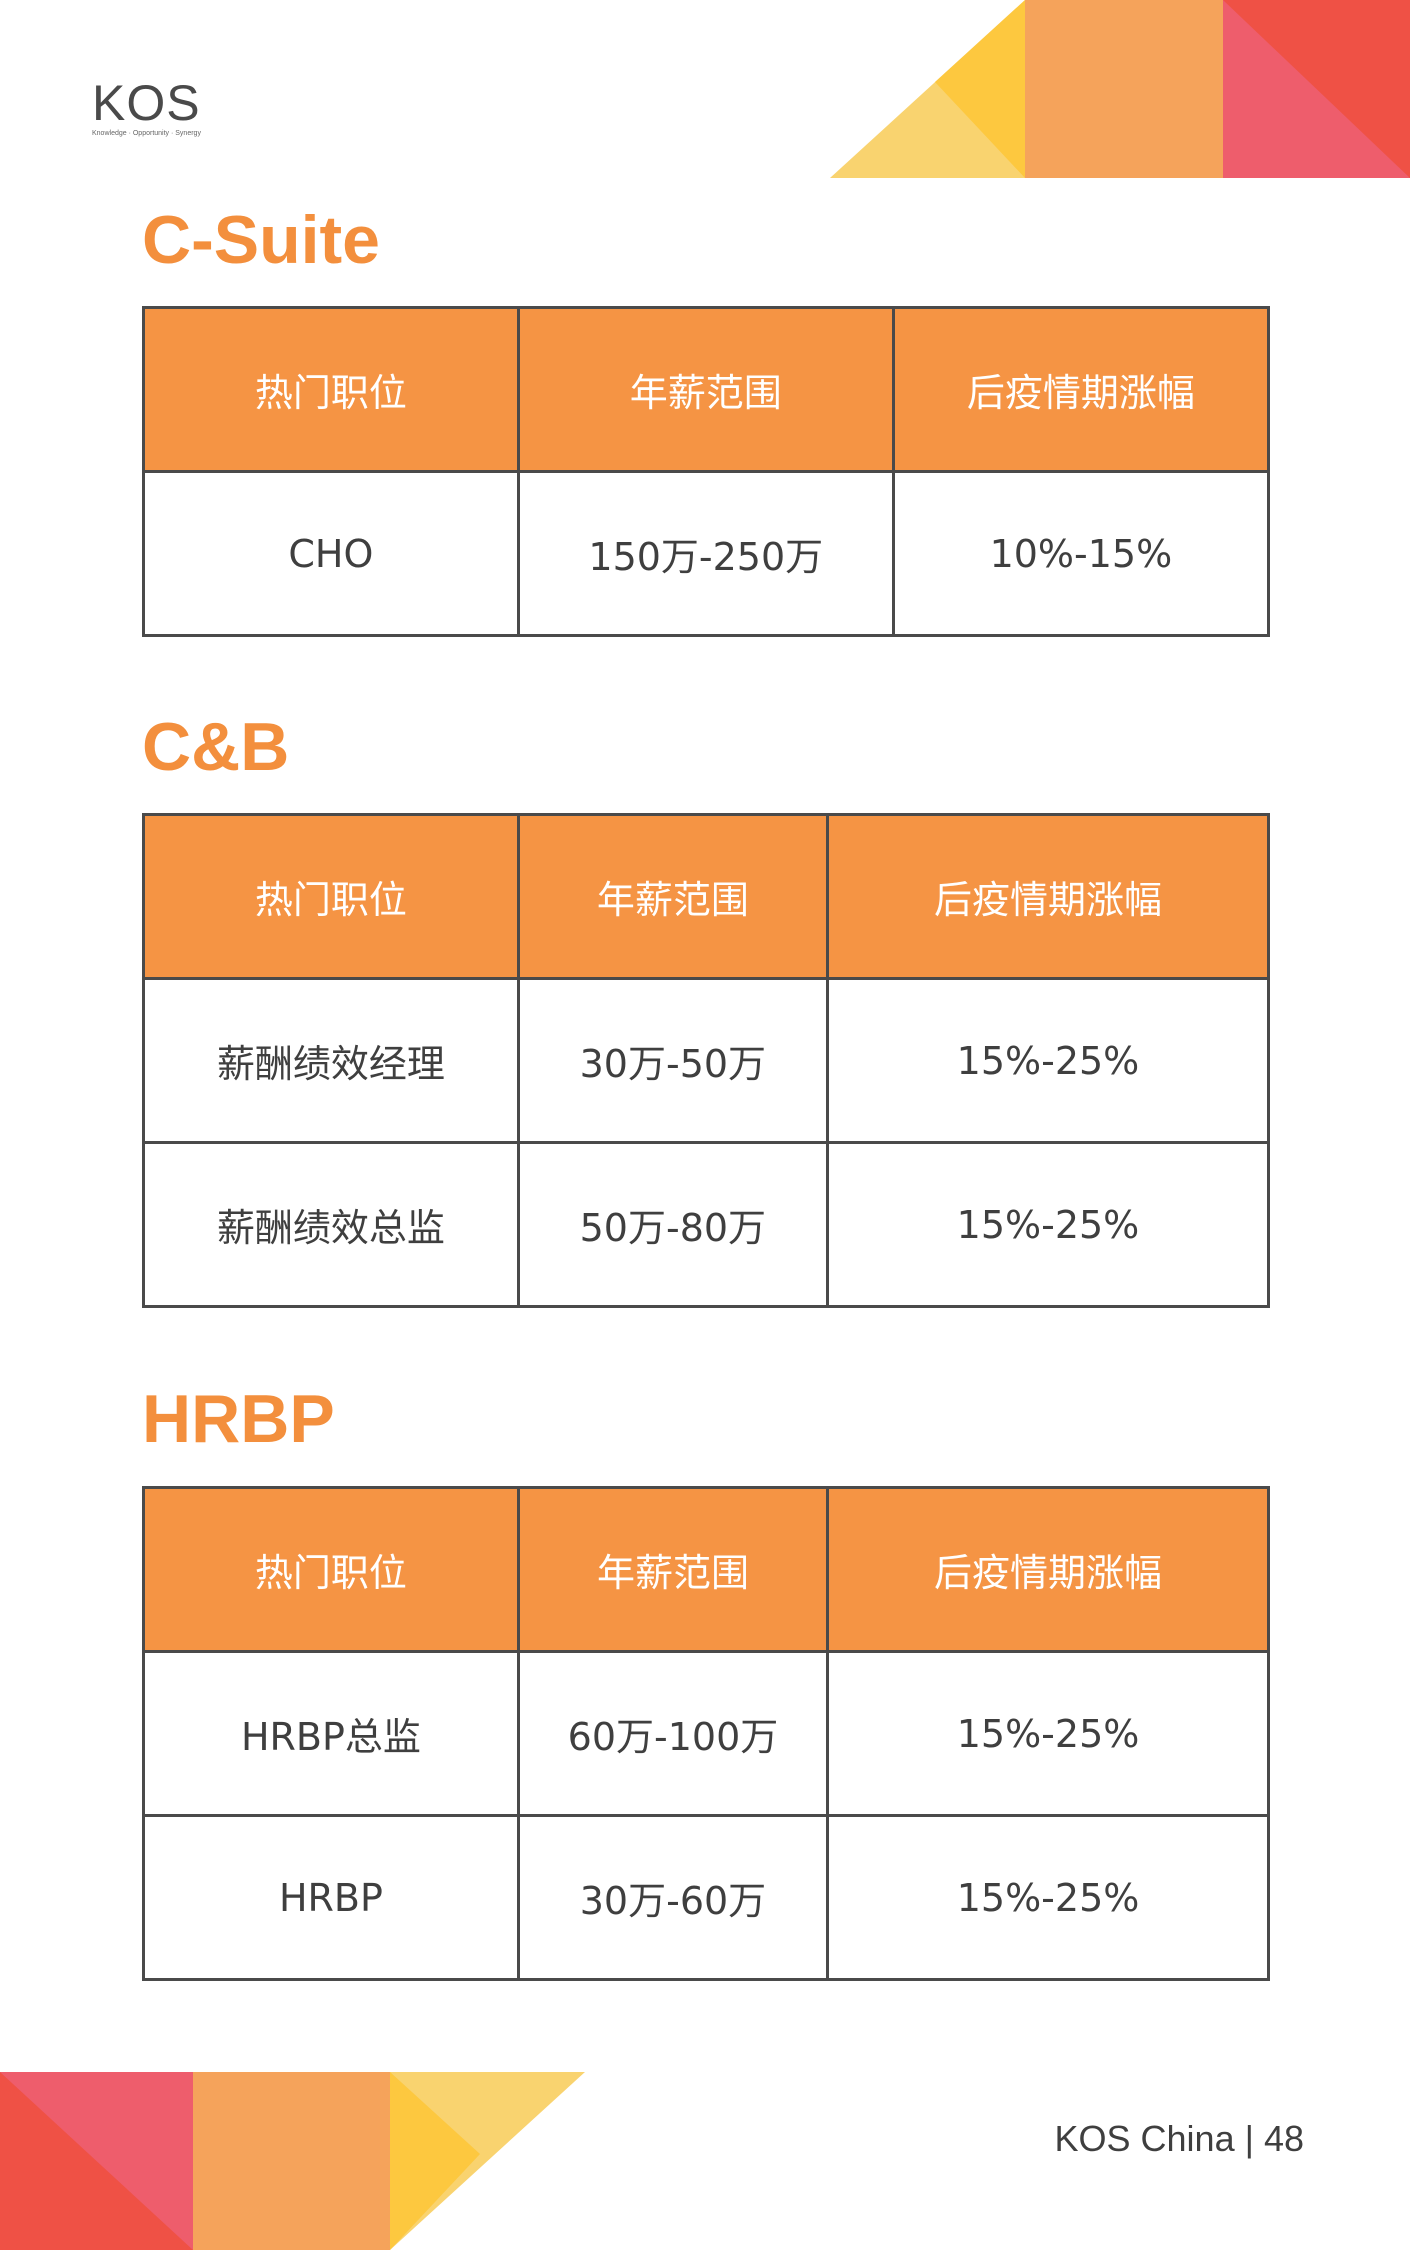 The width and height of the screenshot is (1410, 2250). What do you see at coordinates (1081, 553) in the screenshot?
I see `cell-raise: 10%-15%` at bounding box center [1081, 553].